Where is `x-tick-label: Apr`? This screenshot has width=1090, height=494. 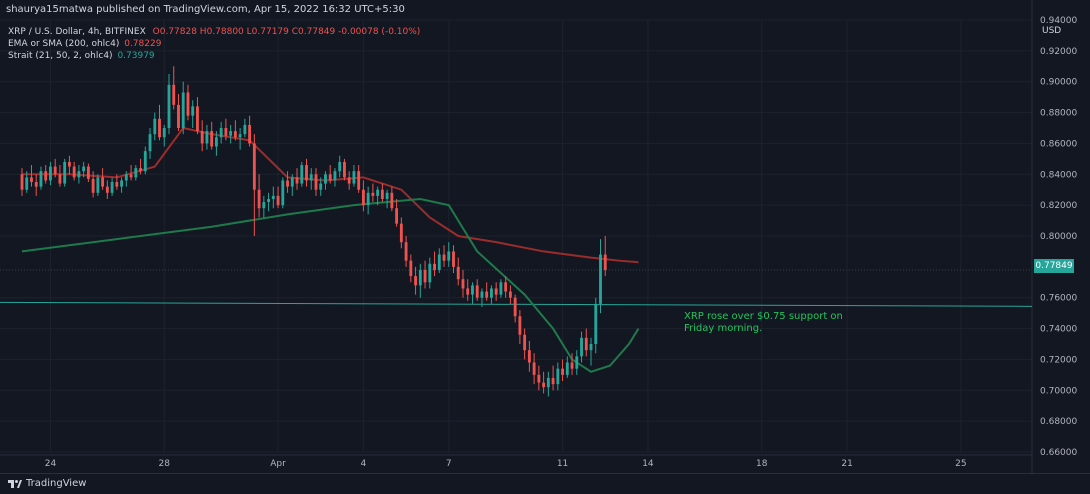 x-tick-label: Apr is located at coordinates (278, 464).